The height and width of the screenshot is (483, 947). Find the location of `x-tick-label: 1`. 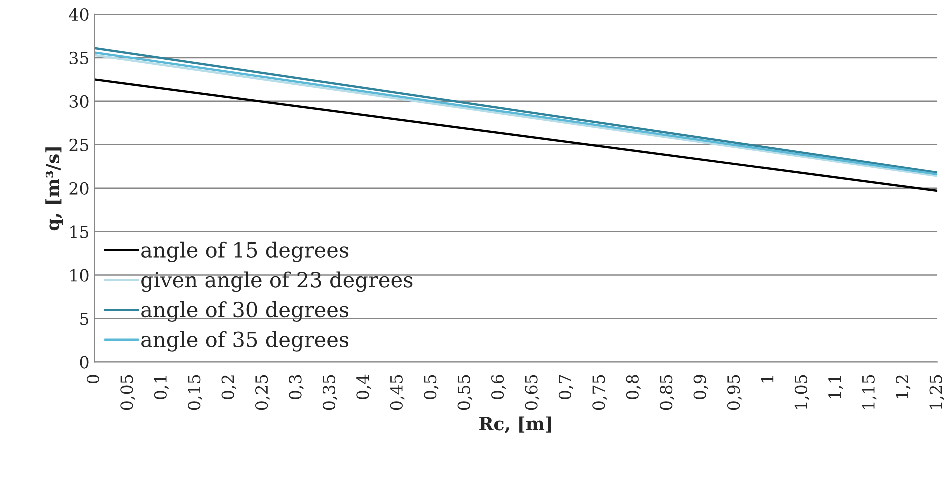

x-tick-label: 1 is located at coordinates (767, 379).